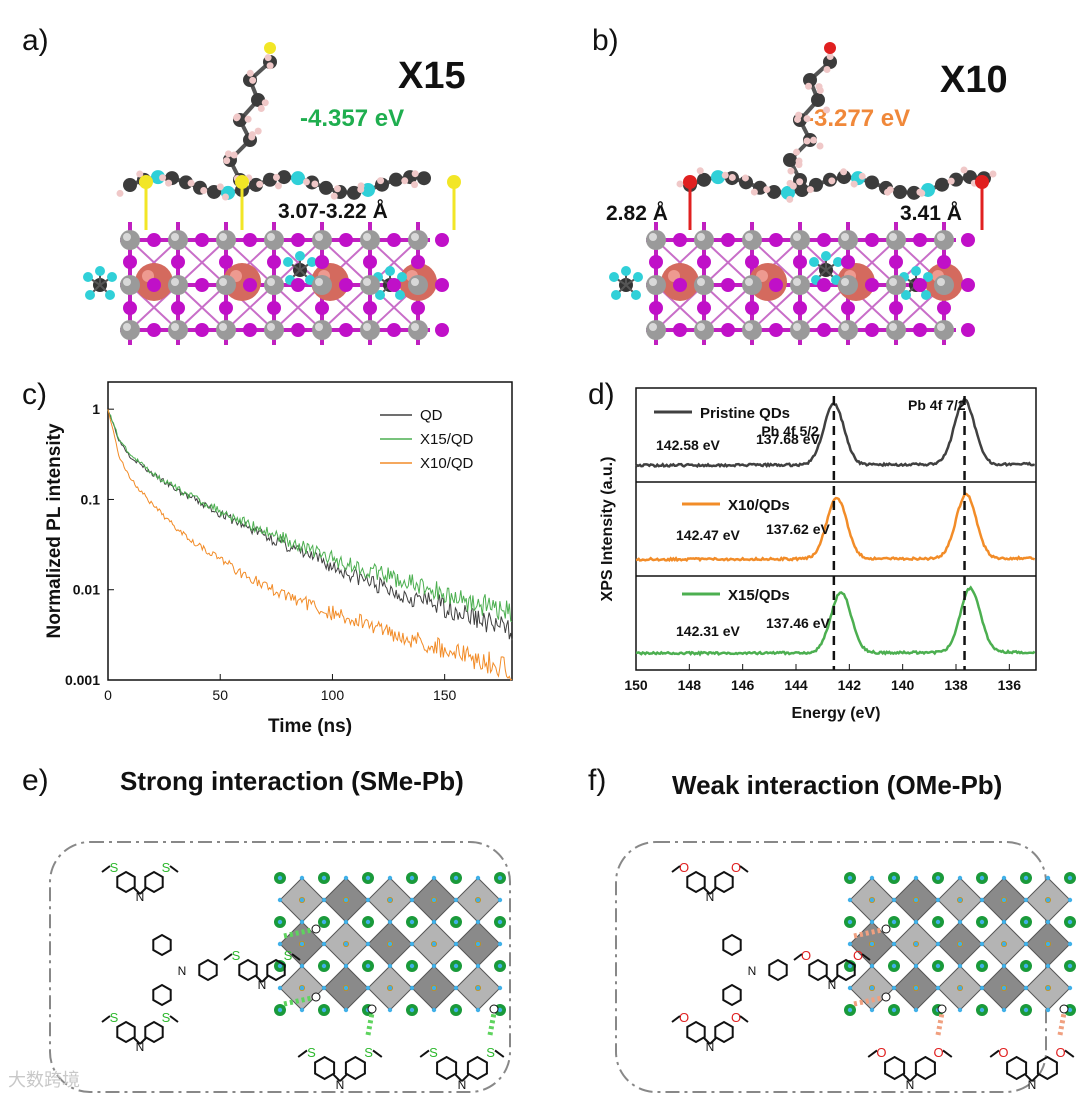 Image resolution: width=1080 pixels, height=1098 pixels. What do you see at coordinates (298, 933) in the screenshot?
I see `interaction-bond` at bounding box center [298, 933].